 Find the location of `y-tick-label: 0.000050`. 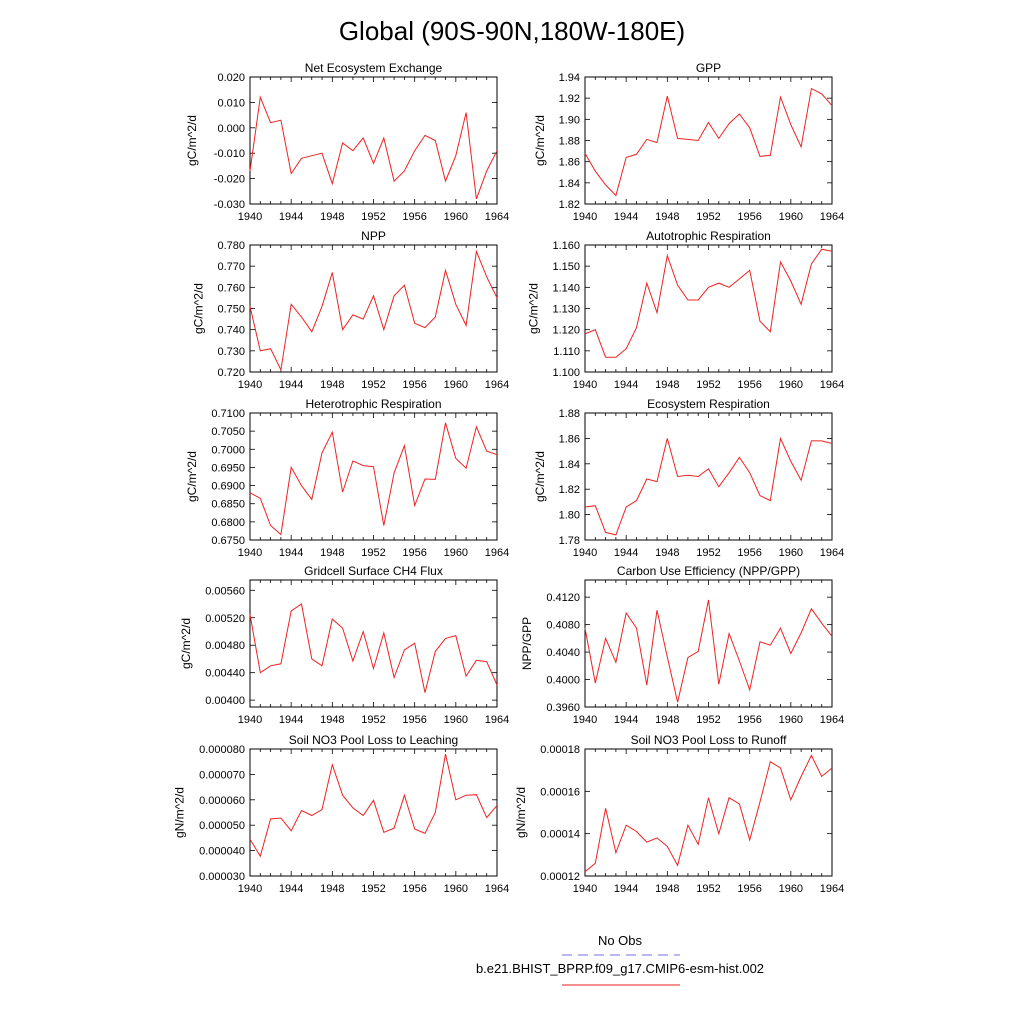

y-tick-label: 0.000050 is located at coordinates (222, 826).